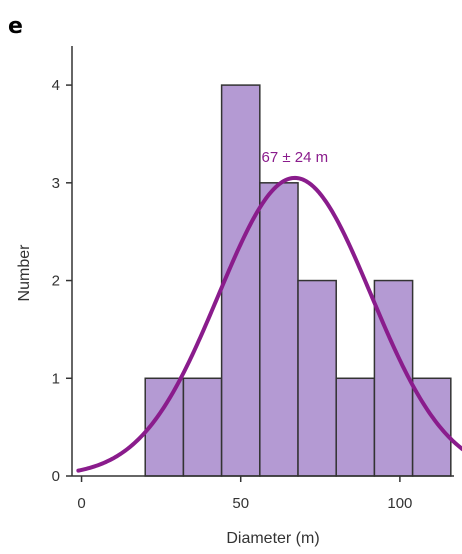 This screenshot has height=554, width=462. I want to click on y-axis-title: Number, so click(24, 273).